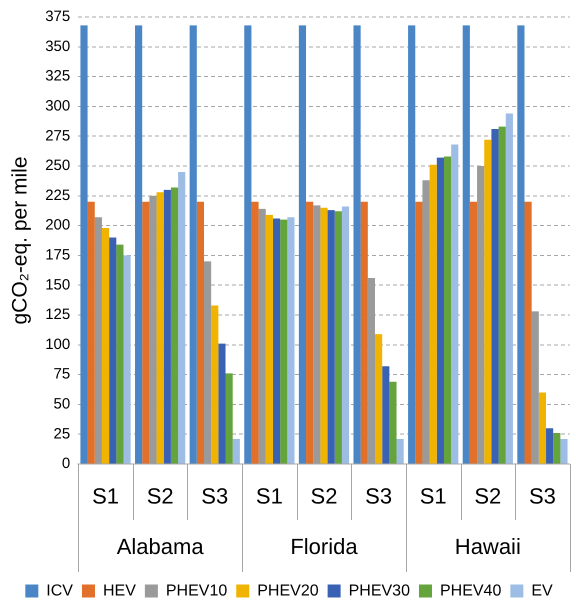 The image size is (576, 609). What do you see at coordinates (379, 591) in the screenshot?
I see `legend-label: PHEV30` at bounding box center [379, 591].